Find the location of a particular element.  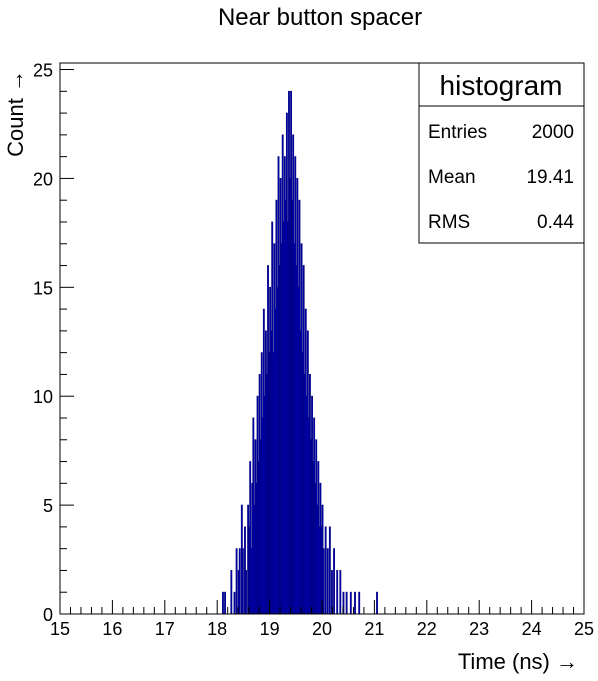

chart-title: Near button spacer is located at coordinates (320, 17).